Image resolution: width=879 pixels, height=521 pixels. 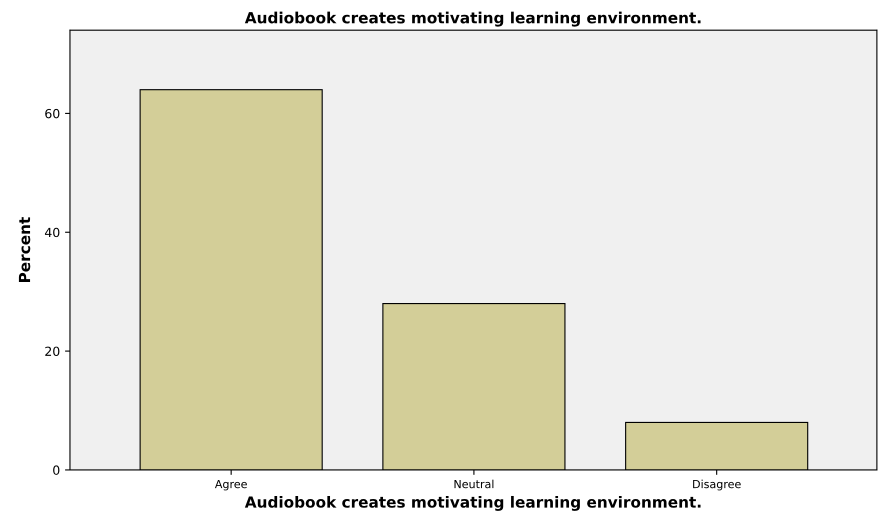 I want to click on x-tick-label: Neutral, so click(x=474, y=484).